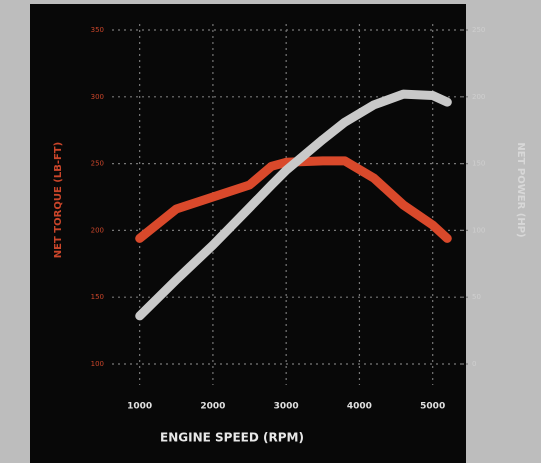  Describe the element at coordinates (212, 407) in the screenshot. I see `x-tick-label: 2000` at that location.